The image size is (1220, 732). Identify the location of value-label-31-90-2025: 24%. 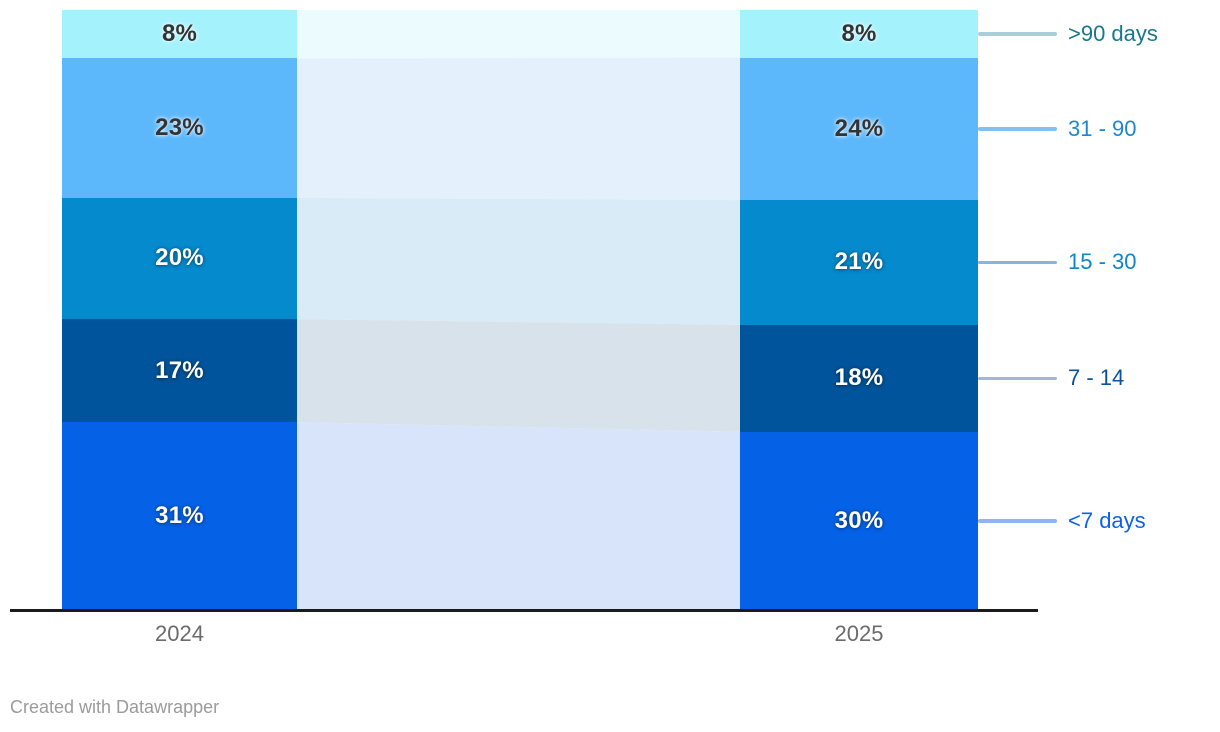
(859, 128).